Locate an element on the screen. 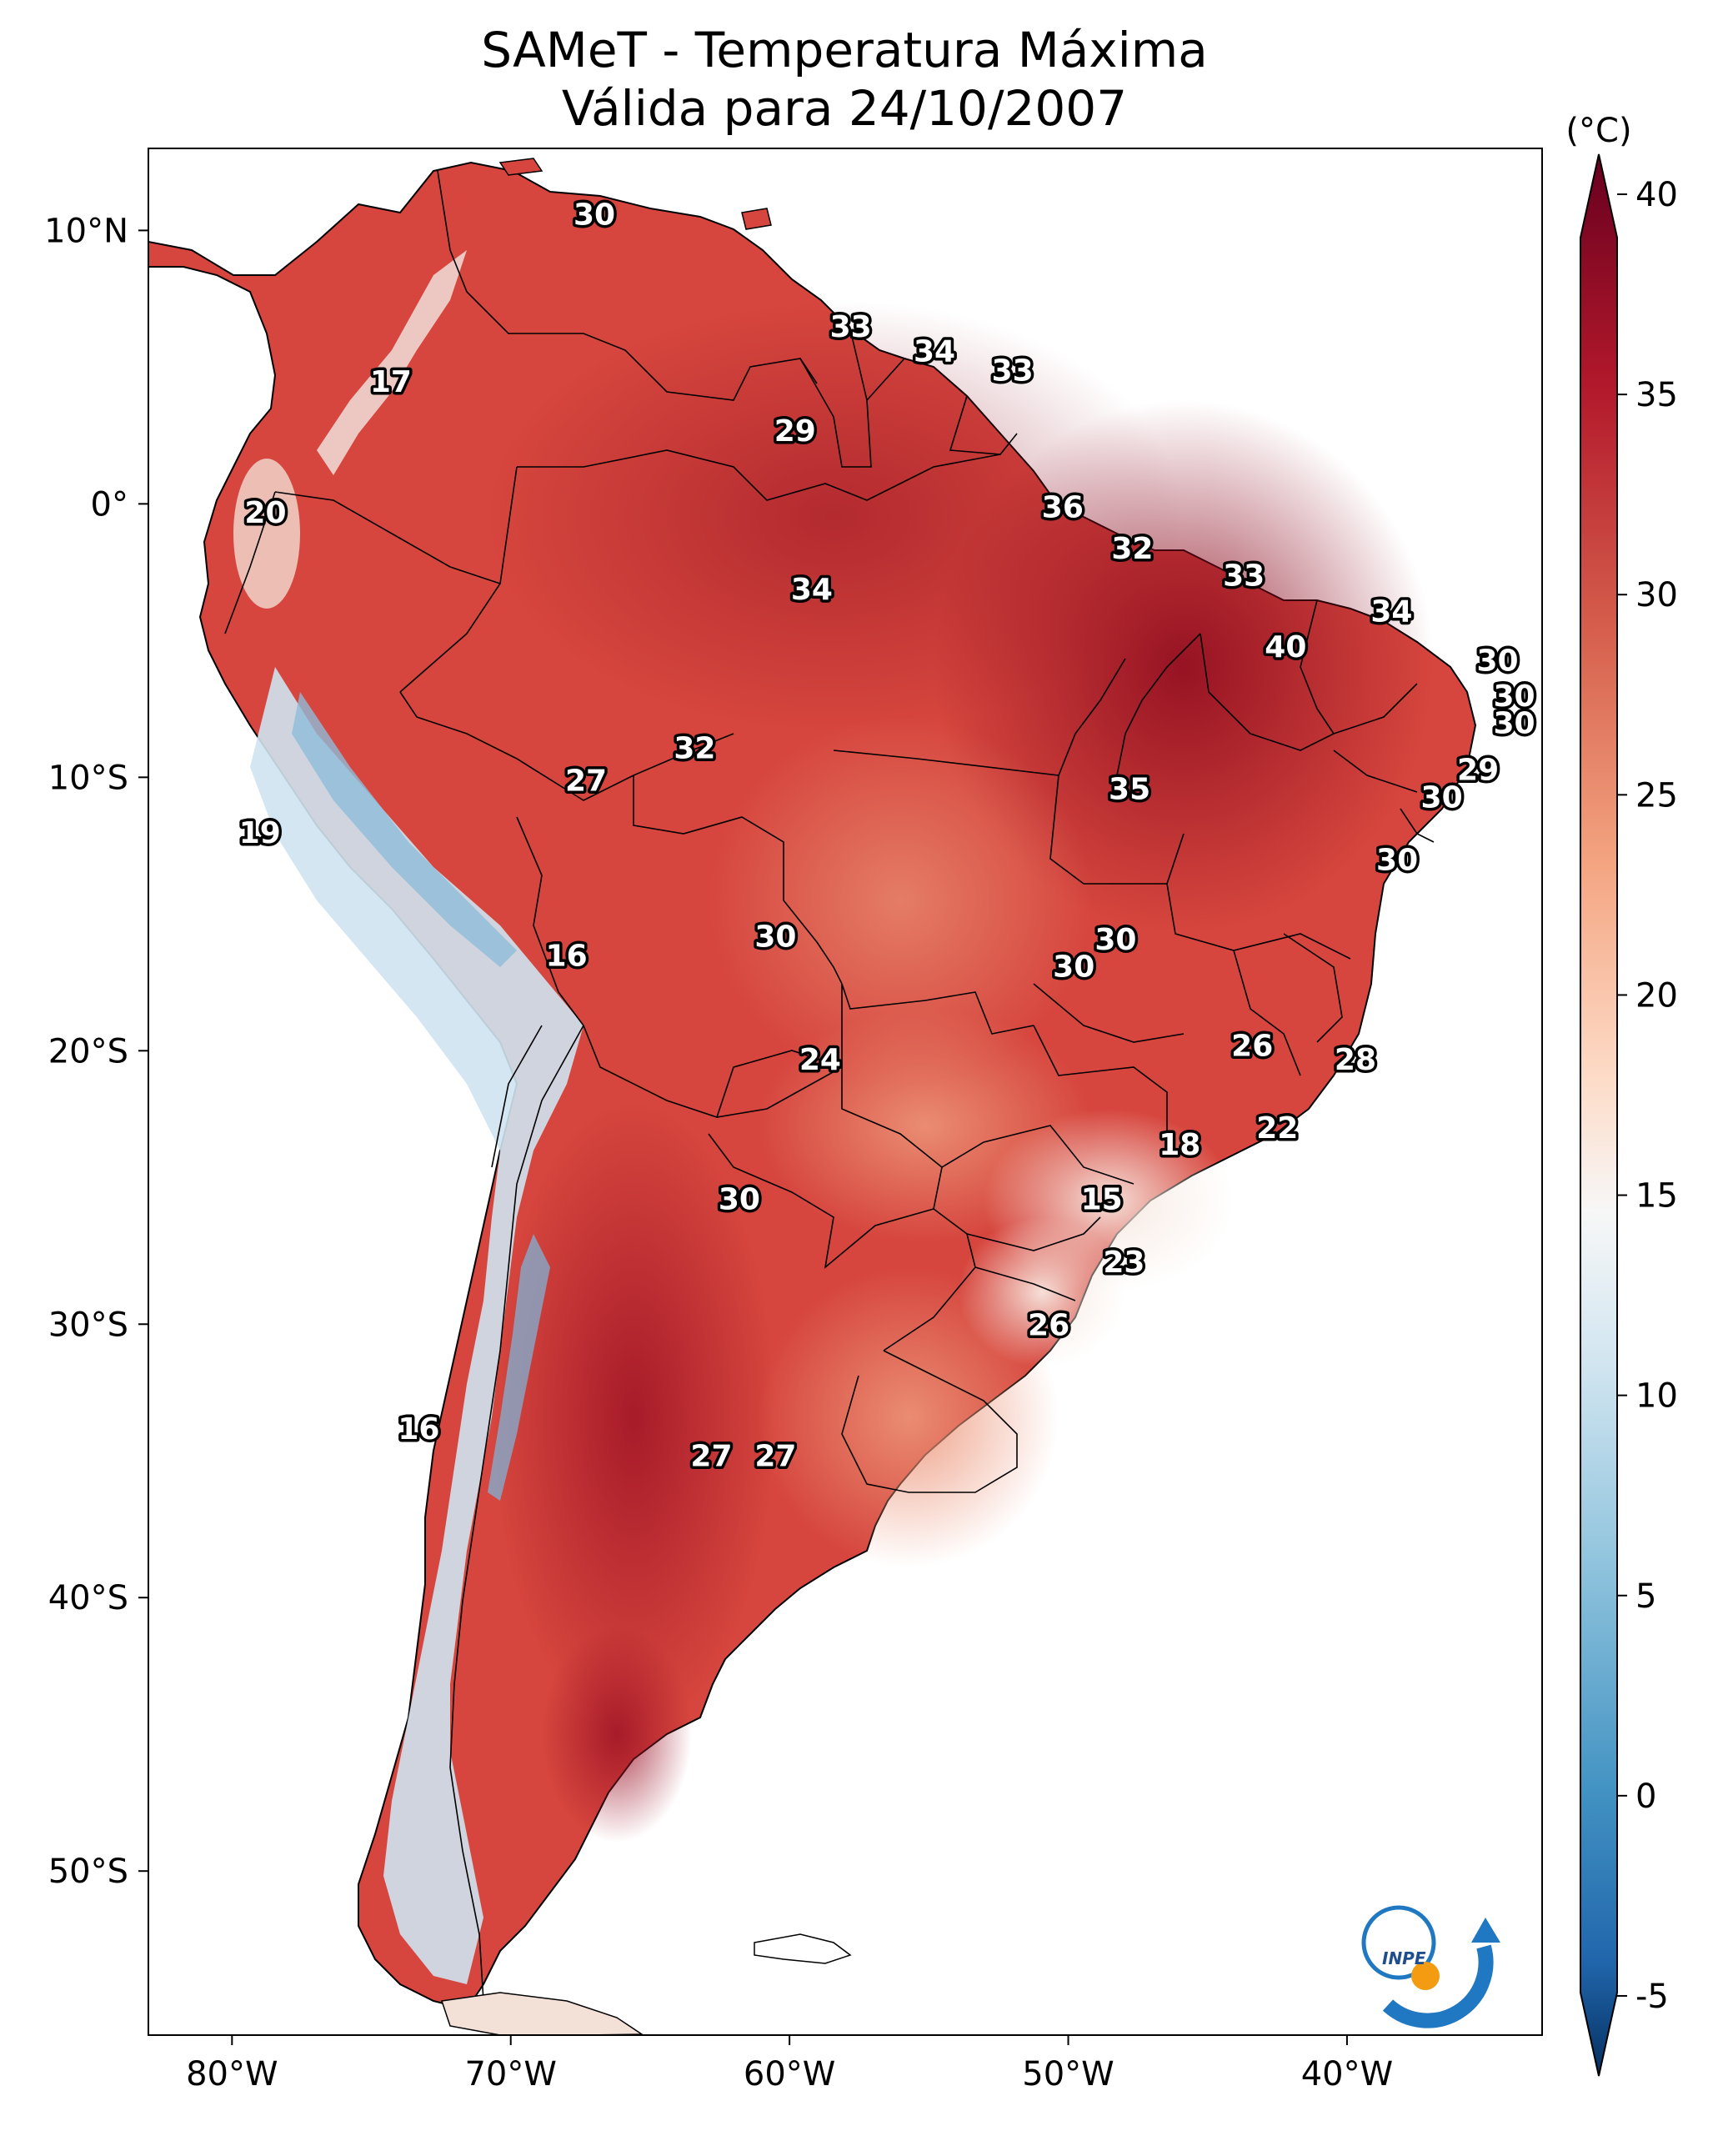  colorbar-ticks: 40 35 30 25 20 15 10 5 0 -5 is located at coordinates (1647, 1096).